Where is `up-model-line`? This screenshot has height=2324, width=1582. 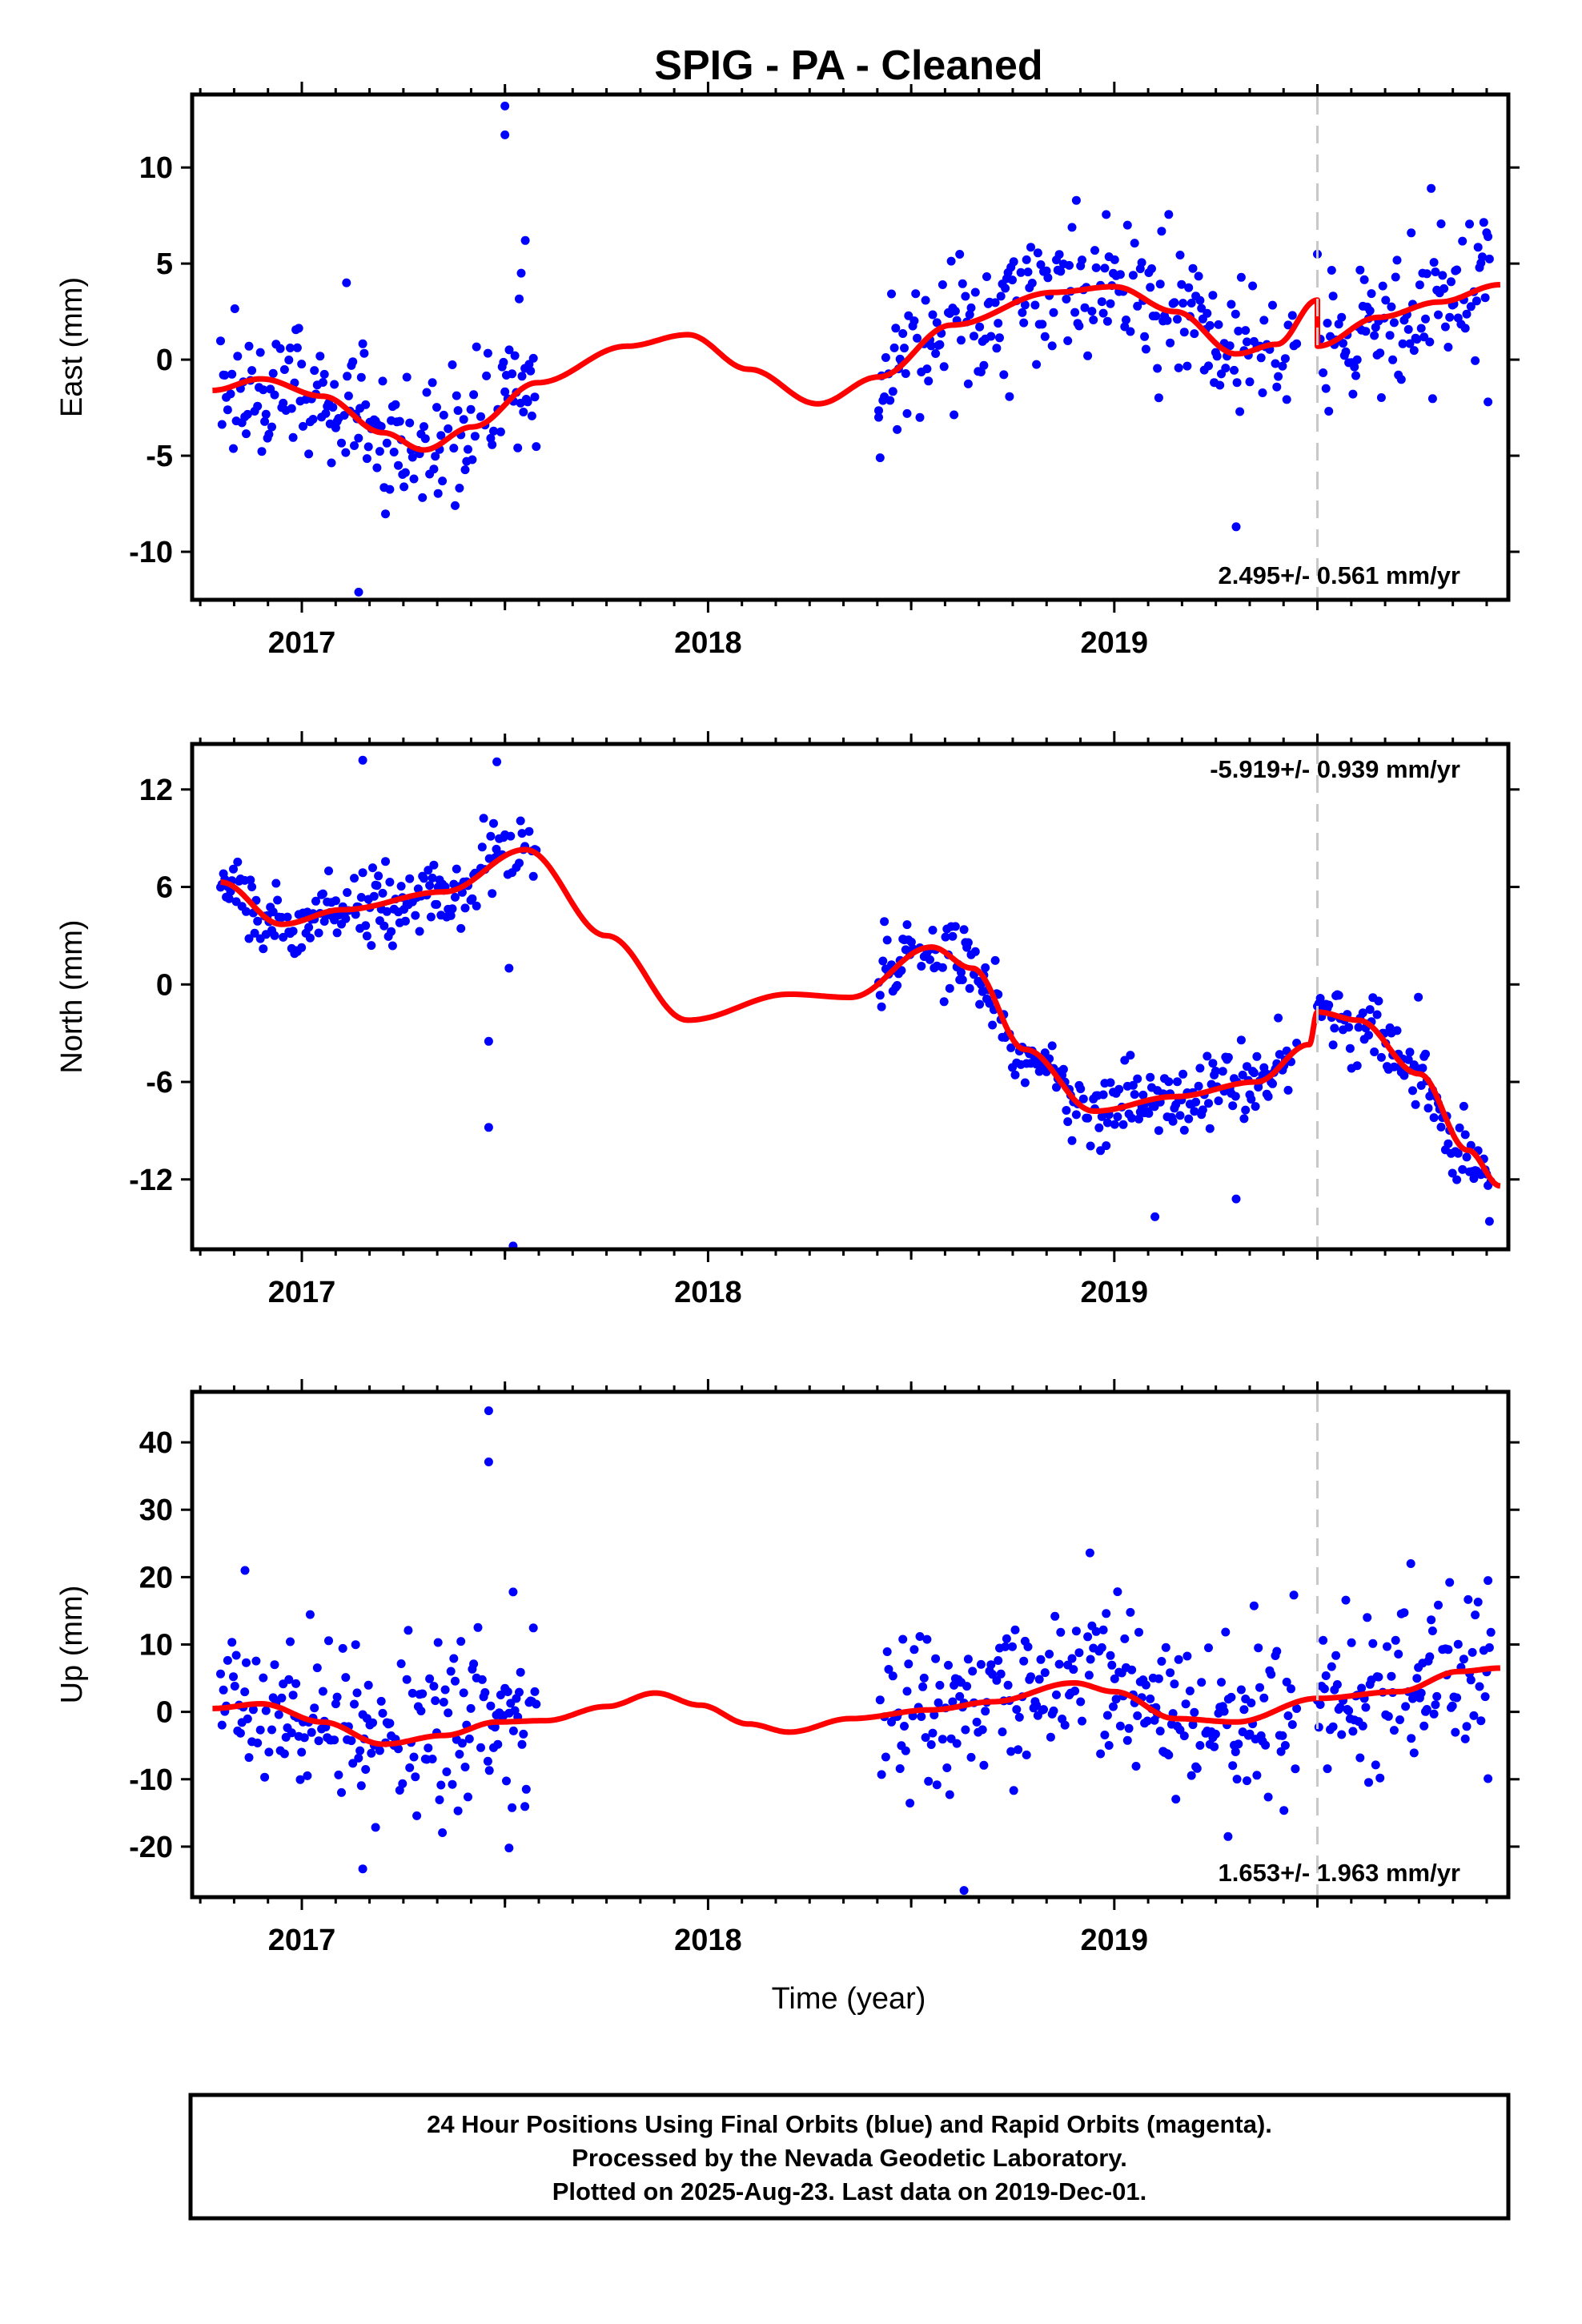 up-model-line is located at coordinates (856, 1706).